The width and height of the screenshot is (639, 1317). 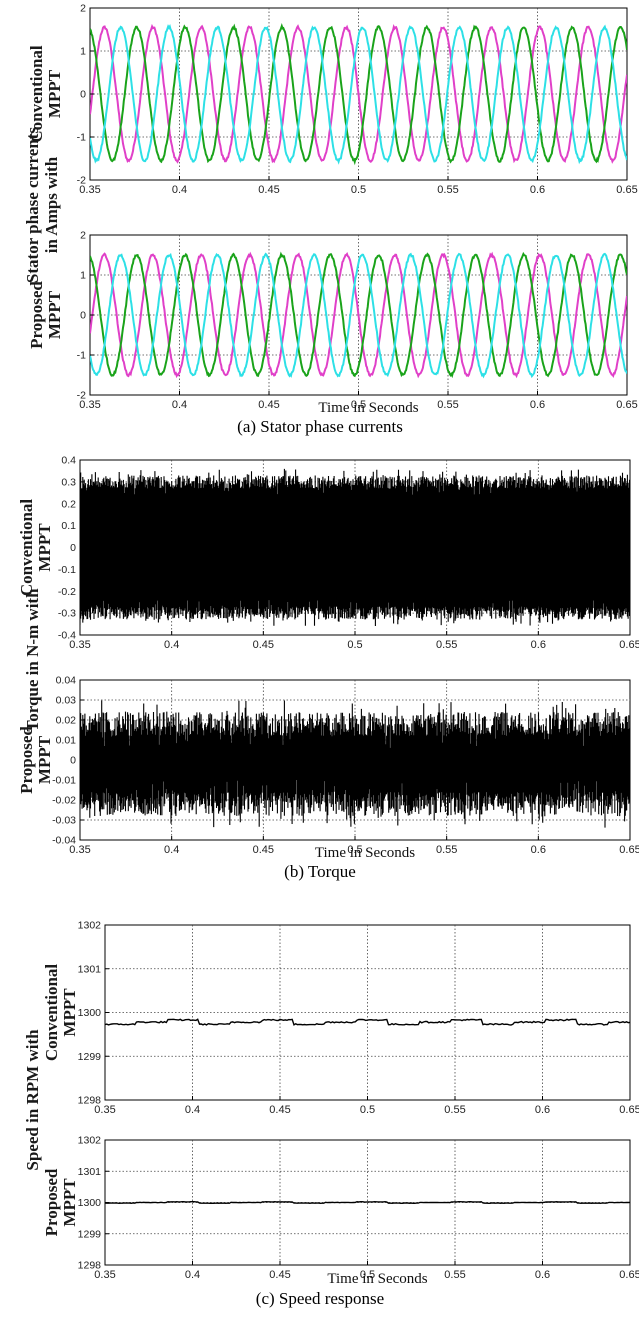 I want to click on y-tick-label: 0.3, so click(x=68, y=482).